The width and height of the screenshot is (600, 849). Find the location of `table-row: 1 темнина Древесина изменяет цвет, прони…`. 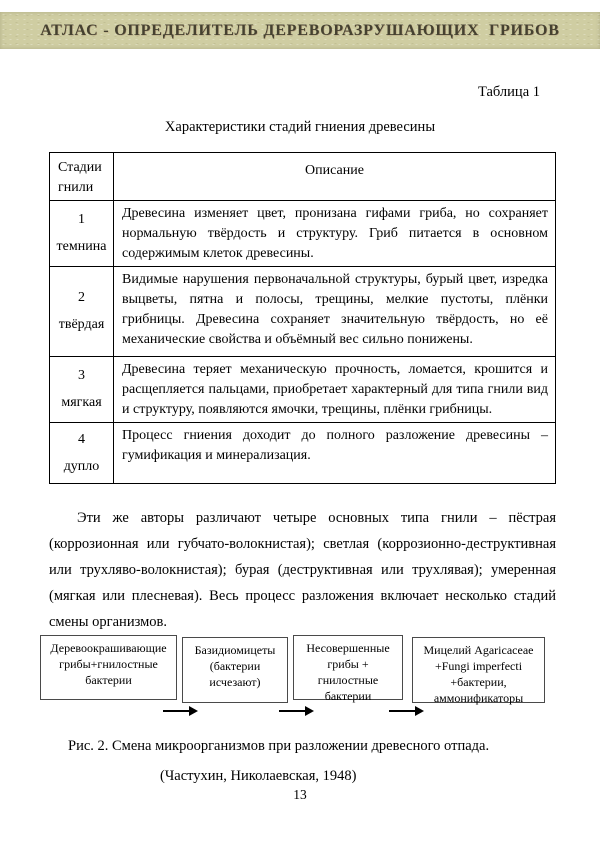

table-row: 1 темнина Древесина изменяет цвет, прони… is located at coordinates (302, 233).